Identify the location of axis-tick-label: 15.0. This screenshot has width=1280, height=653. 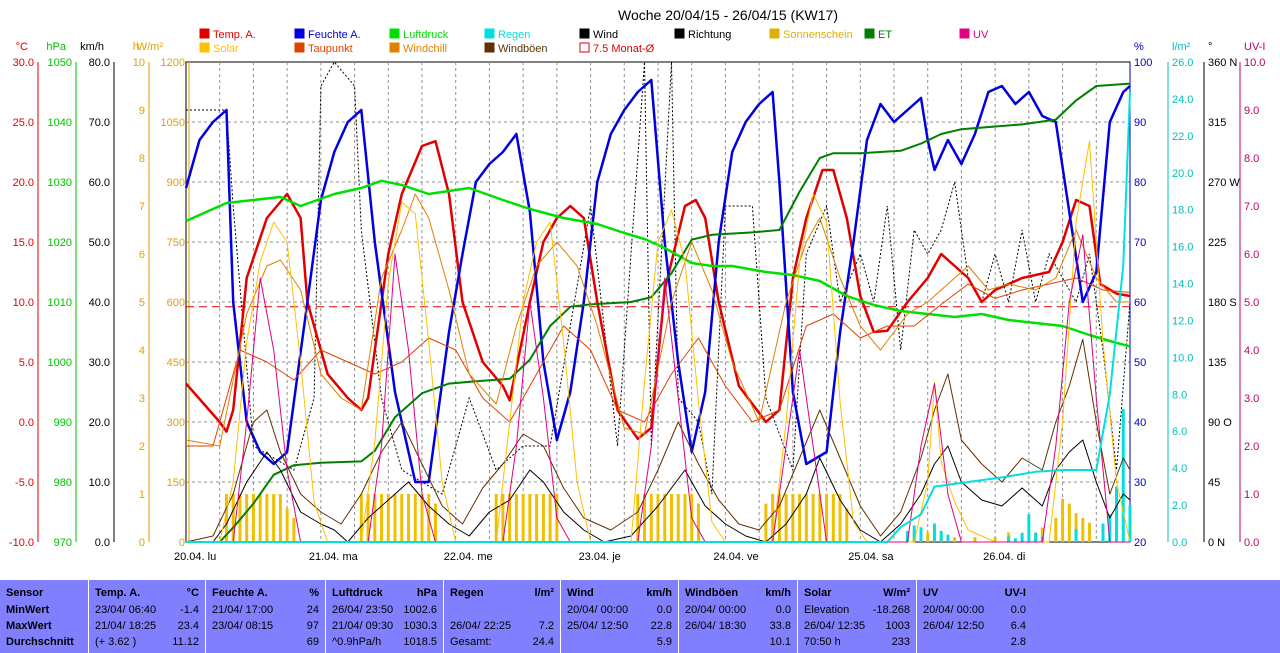
(23, 243).